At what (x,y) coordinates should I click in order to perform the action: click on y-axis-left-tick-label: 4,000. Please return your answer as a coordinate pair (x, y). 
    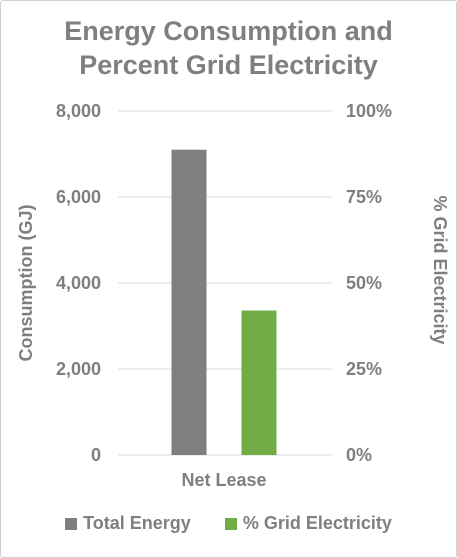
    Looking at the image, I should click on (78, 283).